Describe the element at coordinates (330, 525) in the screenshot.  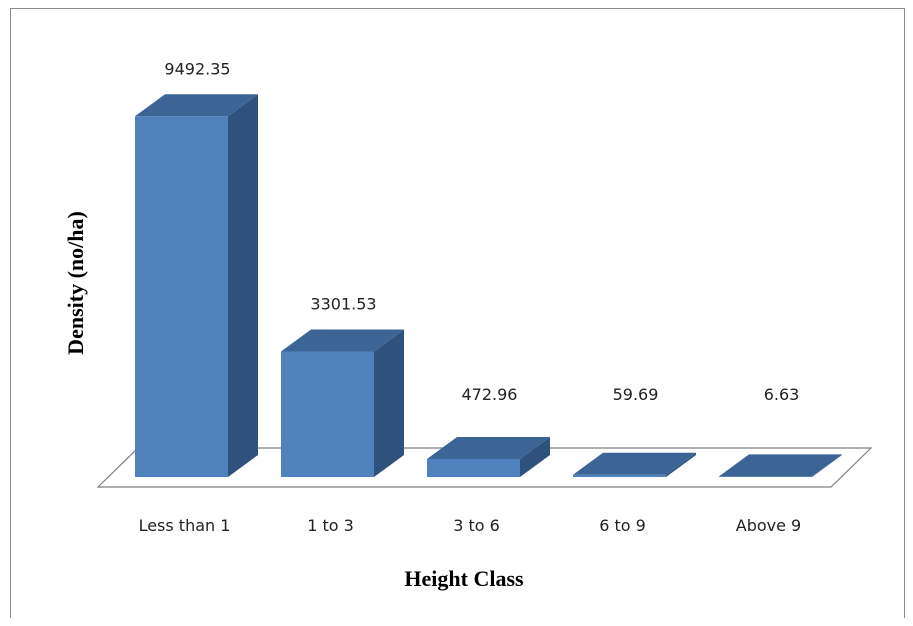
I see `x-tick-label: 1 to 3` at that location.